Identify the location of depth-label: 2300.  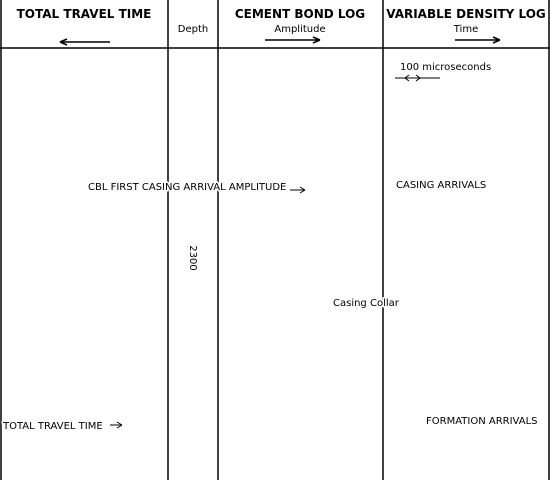
(192, 257).